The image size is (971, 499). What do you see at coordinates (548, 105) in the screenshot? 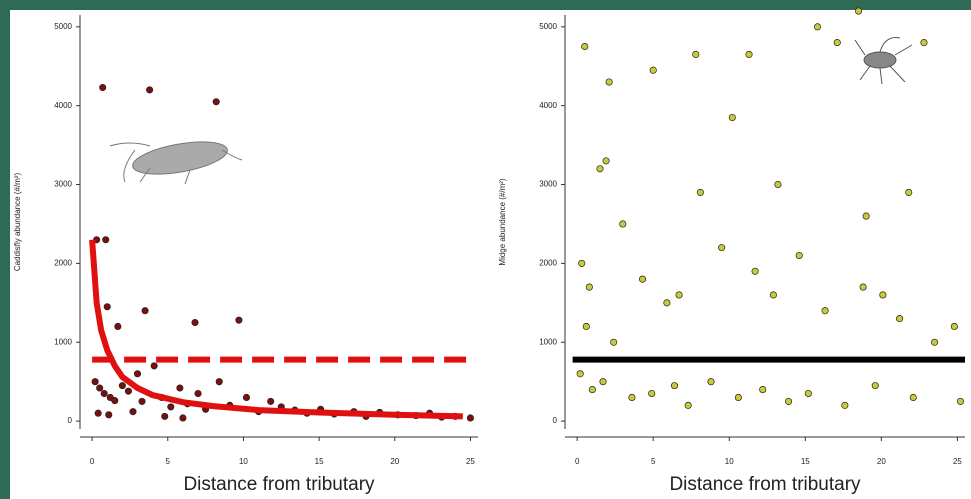
I see `y-tick-label: 4000` at bounding box center [548, 105].